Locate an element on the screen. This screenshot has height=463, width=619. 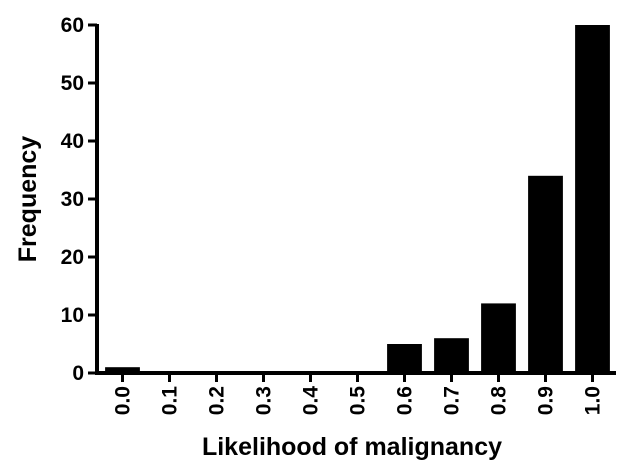
x-tick-label: 0.5 is located at coordinates (358, 401).